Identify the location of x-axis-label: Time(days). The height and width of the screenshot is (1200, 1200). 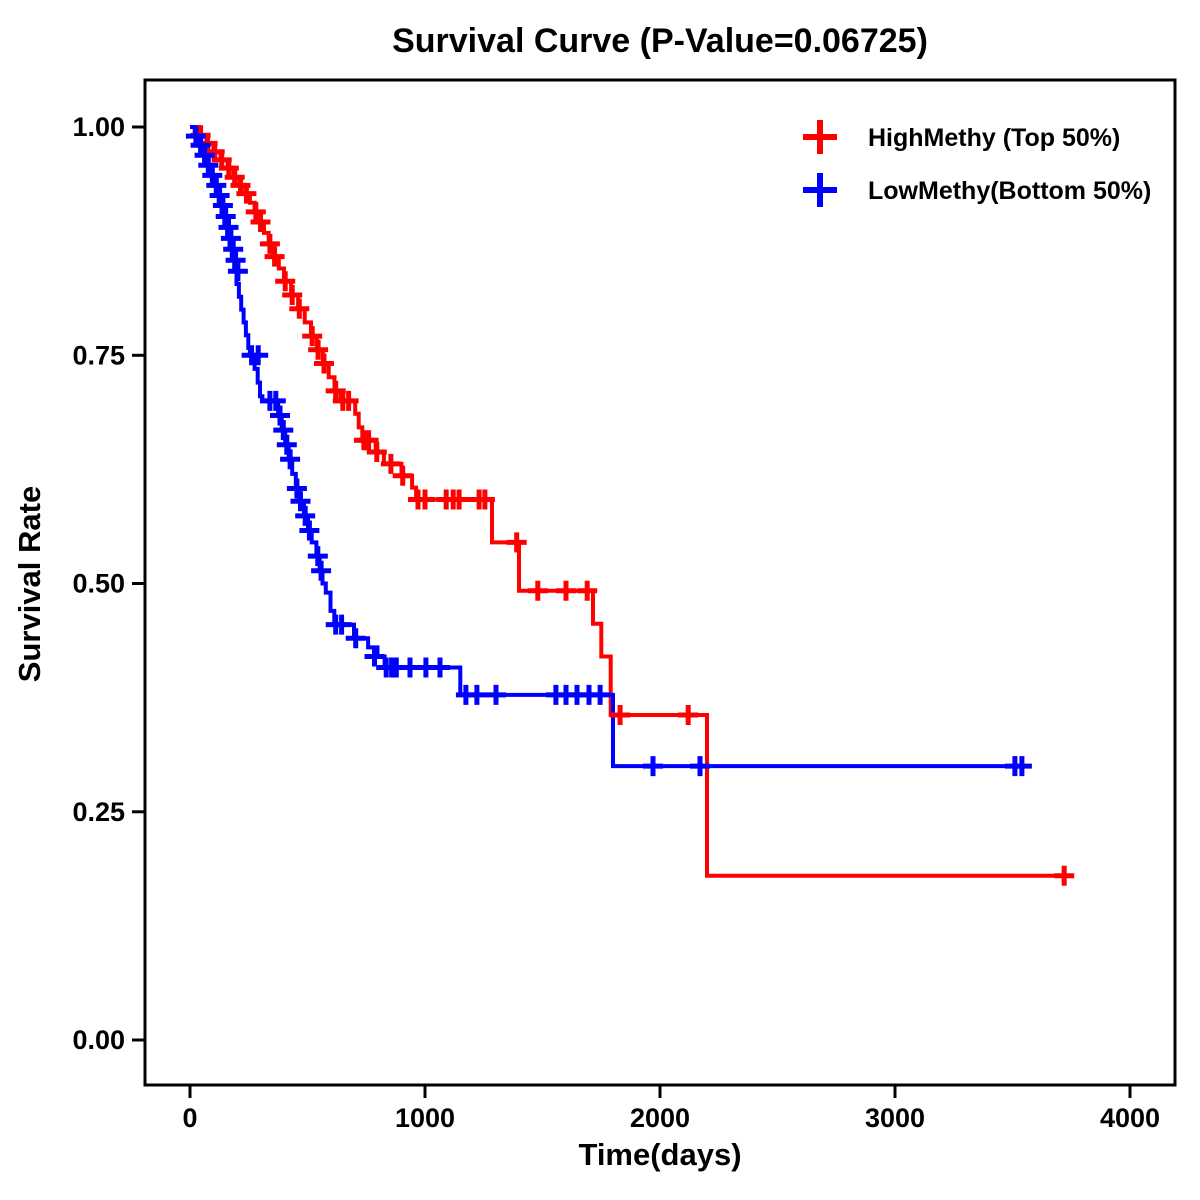
(659, 1154).